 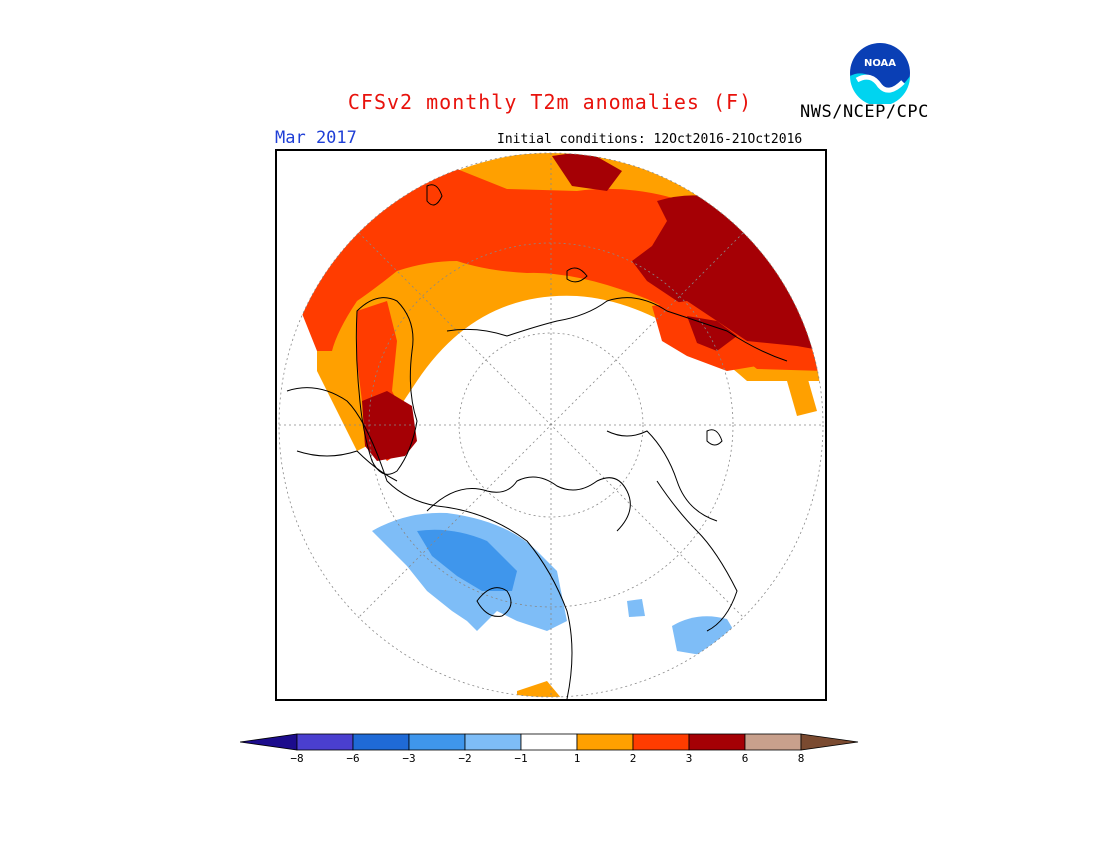 What do you see at coordinates (689, 758) in the screenshot?
I see `colorbar-tick-label: 3` at bounding box center [689, 758].